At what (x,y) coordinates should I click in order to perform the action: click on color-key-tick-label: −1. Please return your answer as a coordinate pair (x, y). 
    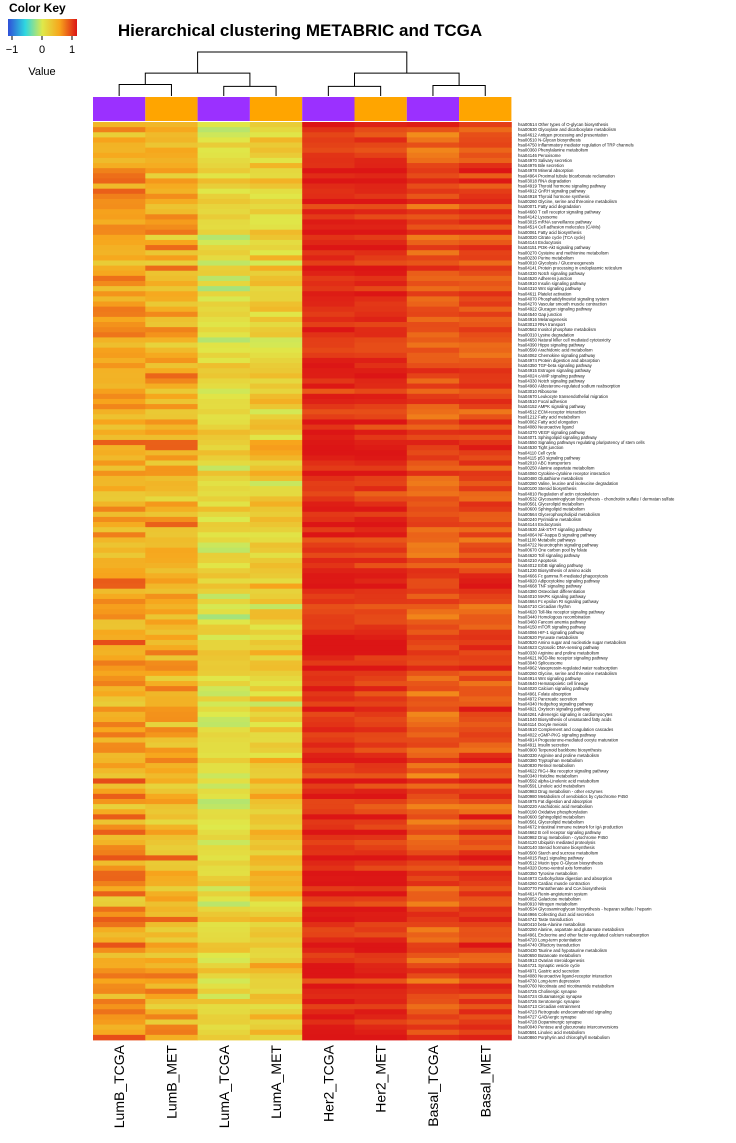
    Looking at the image, I should click on (12, 50).